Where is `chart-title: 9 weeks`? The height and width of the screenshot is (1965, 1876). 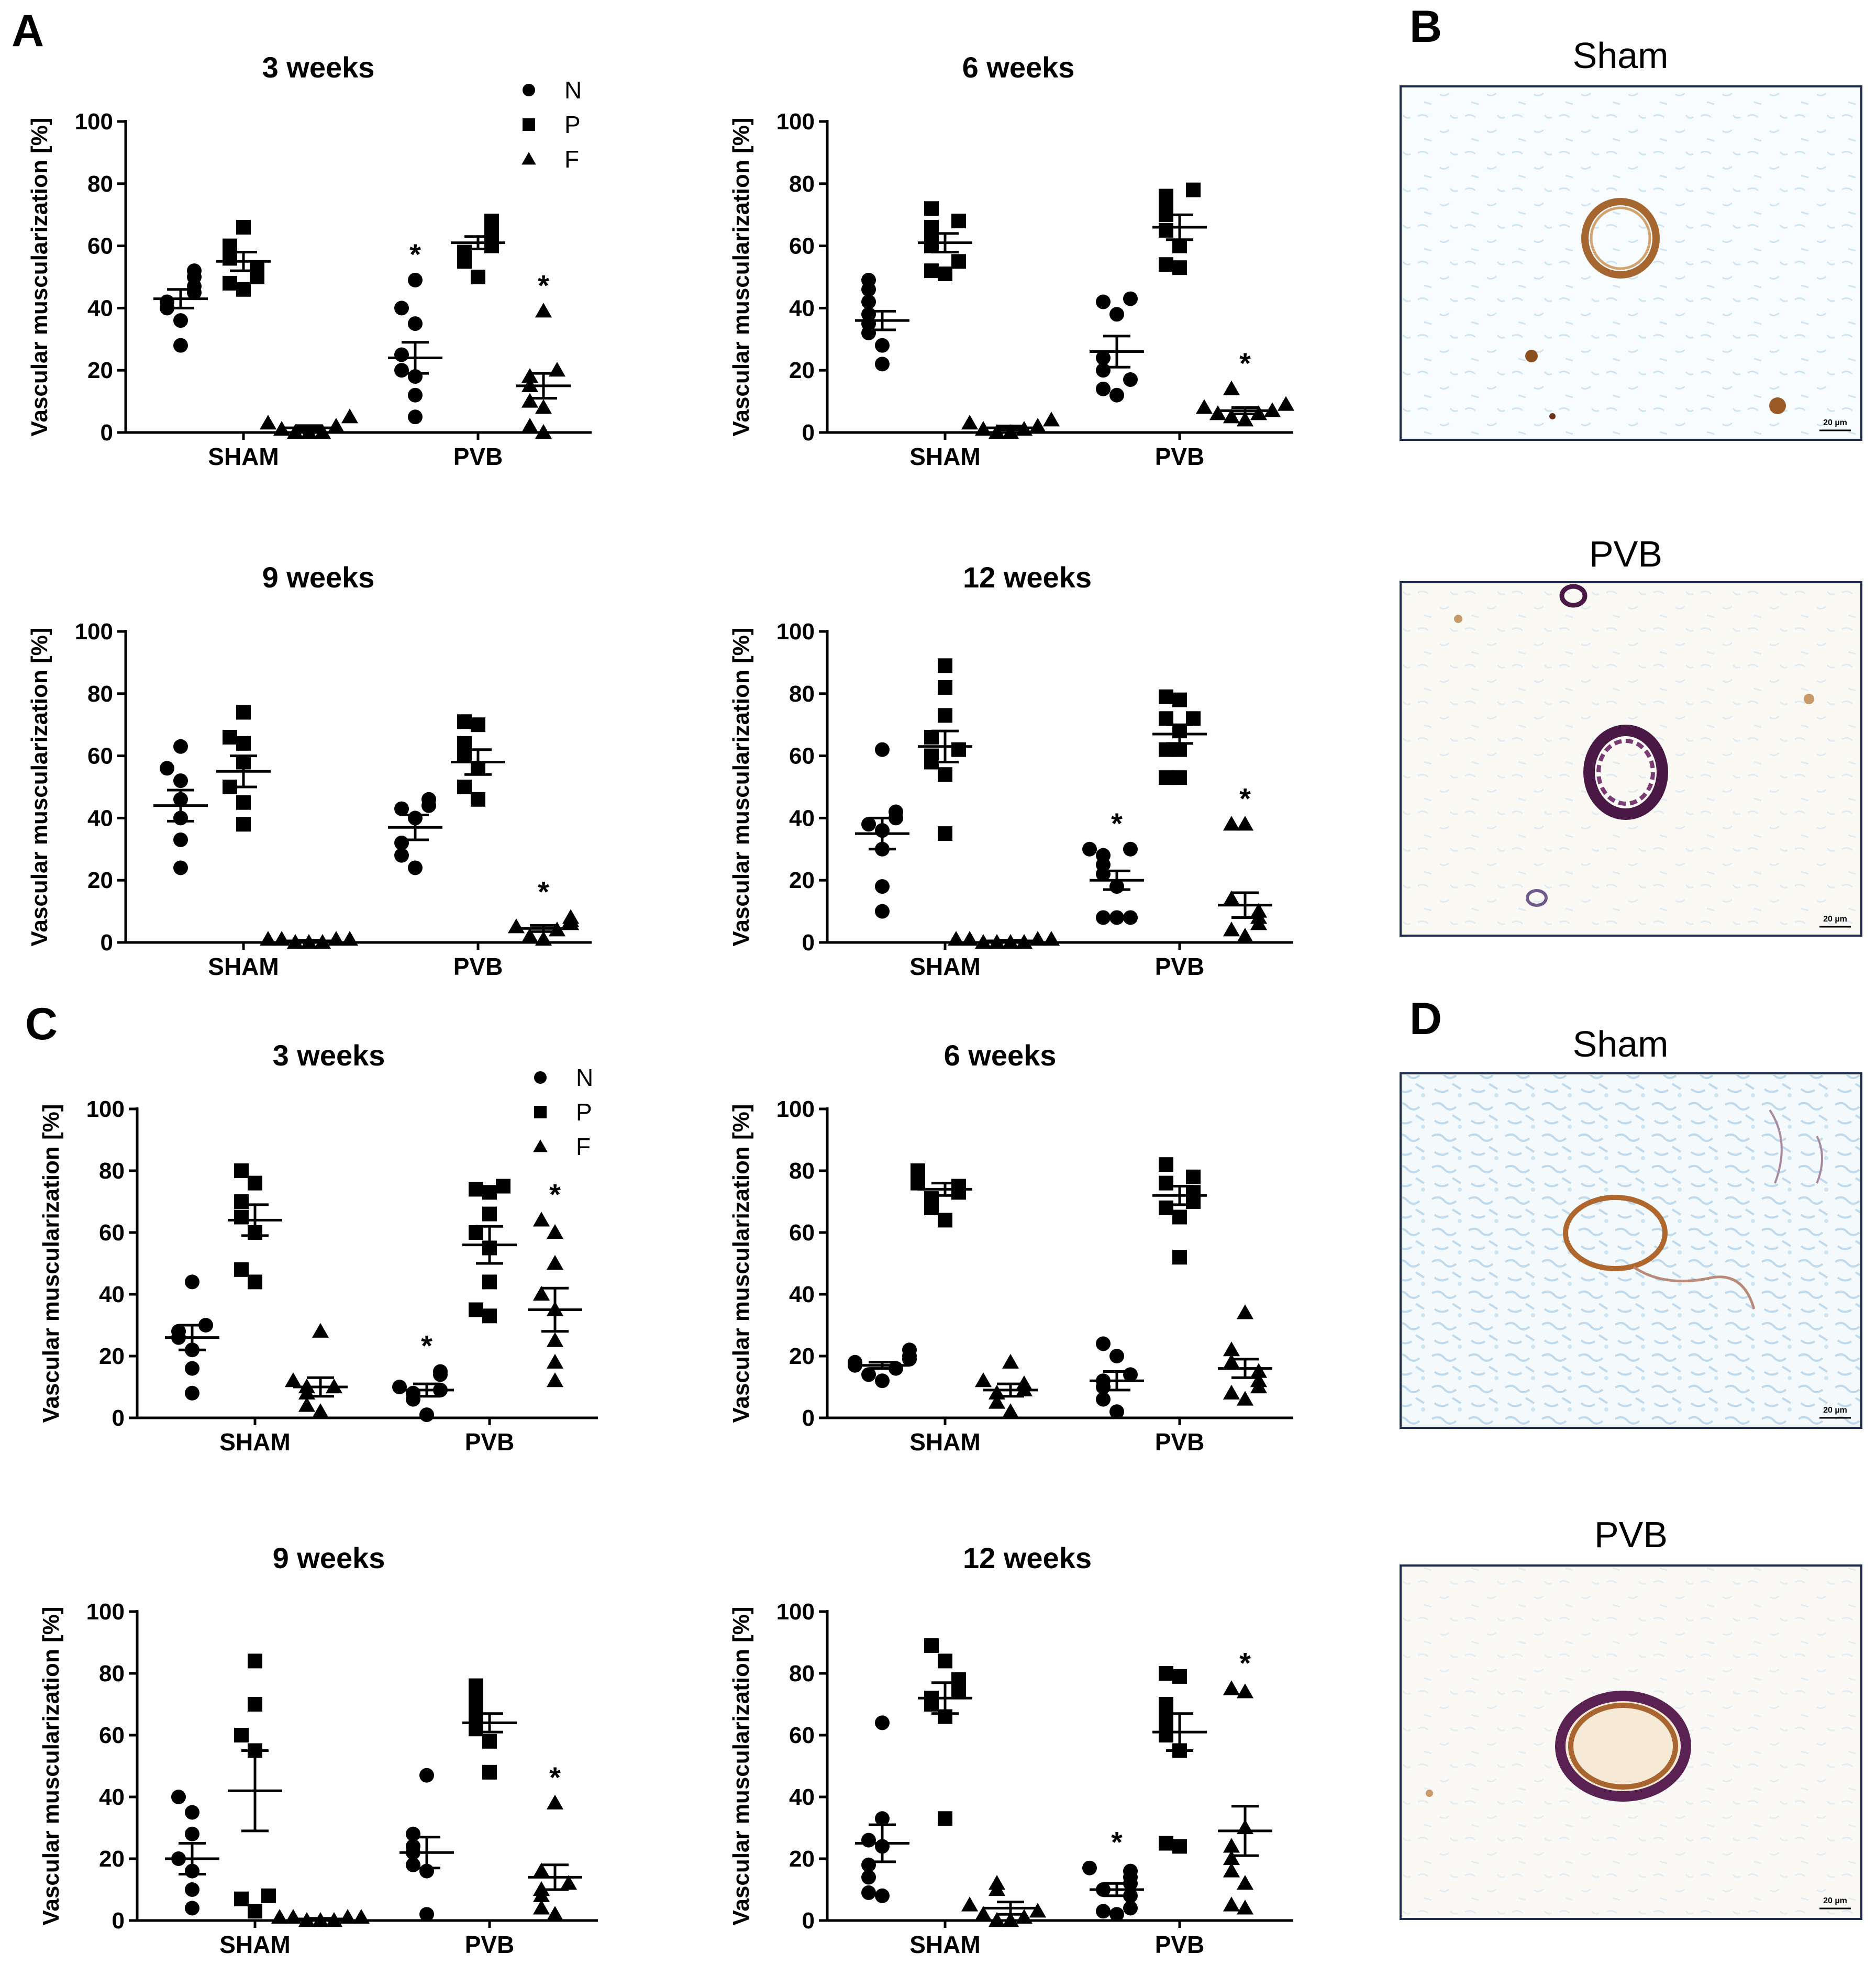 chart-title: 9 weeks is located at coordinates (329, 1557).